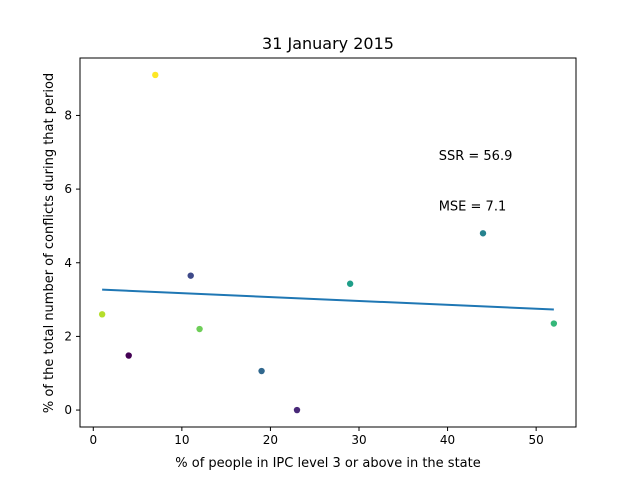 The width and height of the screenshot is (640, 484). What do you see at coordinates (447, 440) in the screenshot?
I see `x-tick-label: 40` at bounding box center [447, 440].